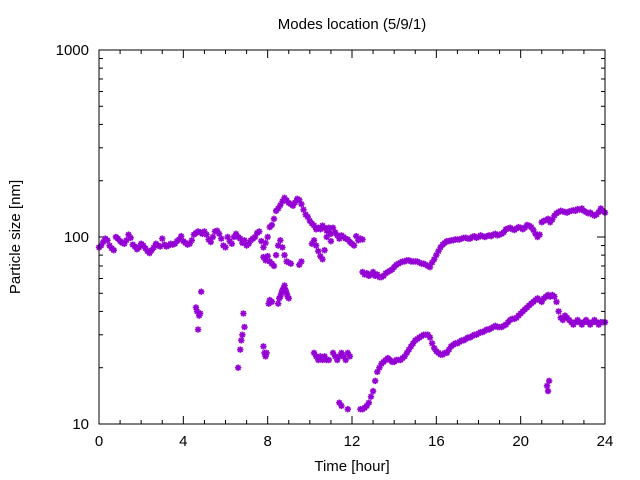  I want to click on x-tick-label: 16, so click(436, 441).